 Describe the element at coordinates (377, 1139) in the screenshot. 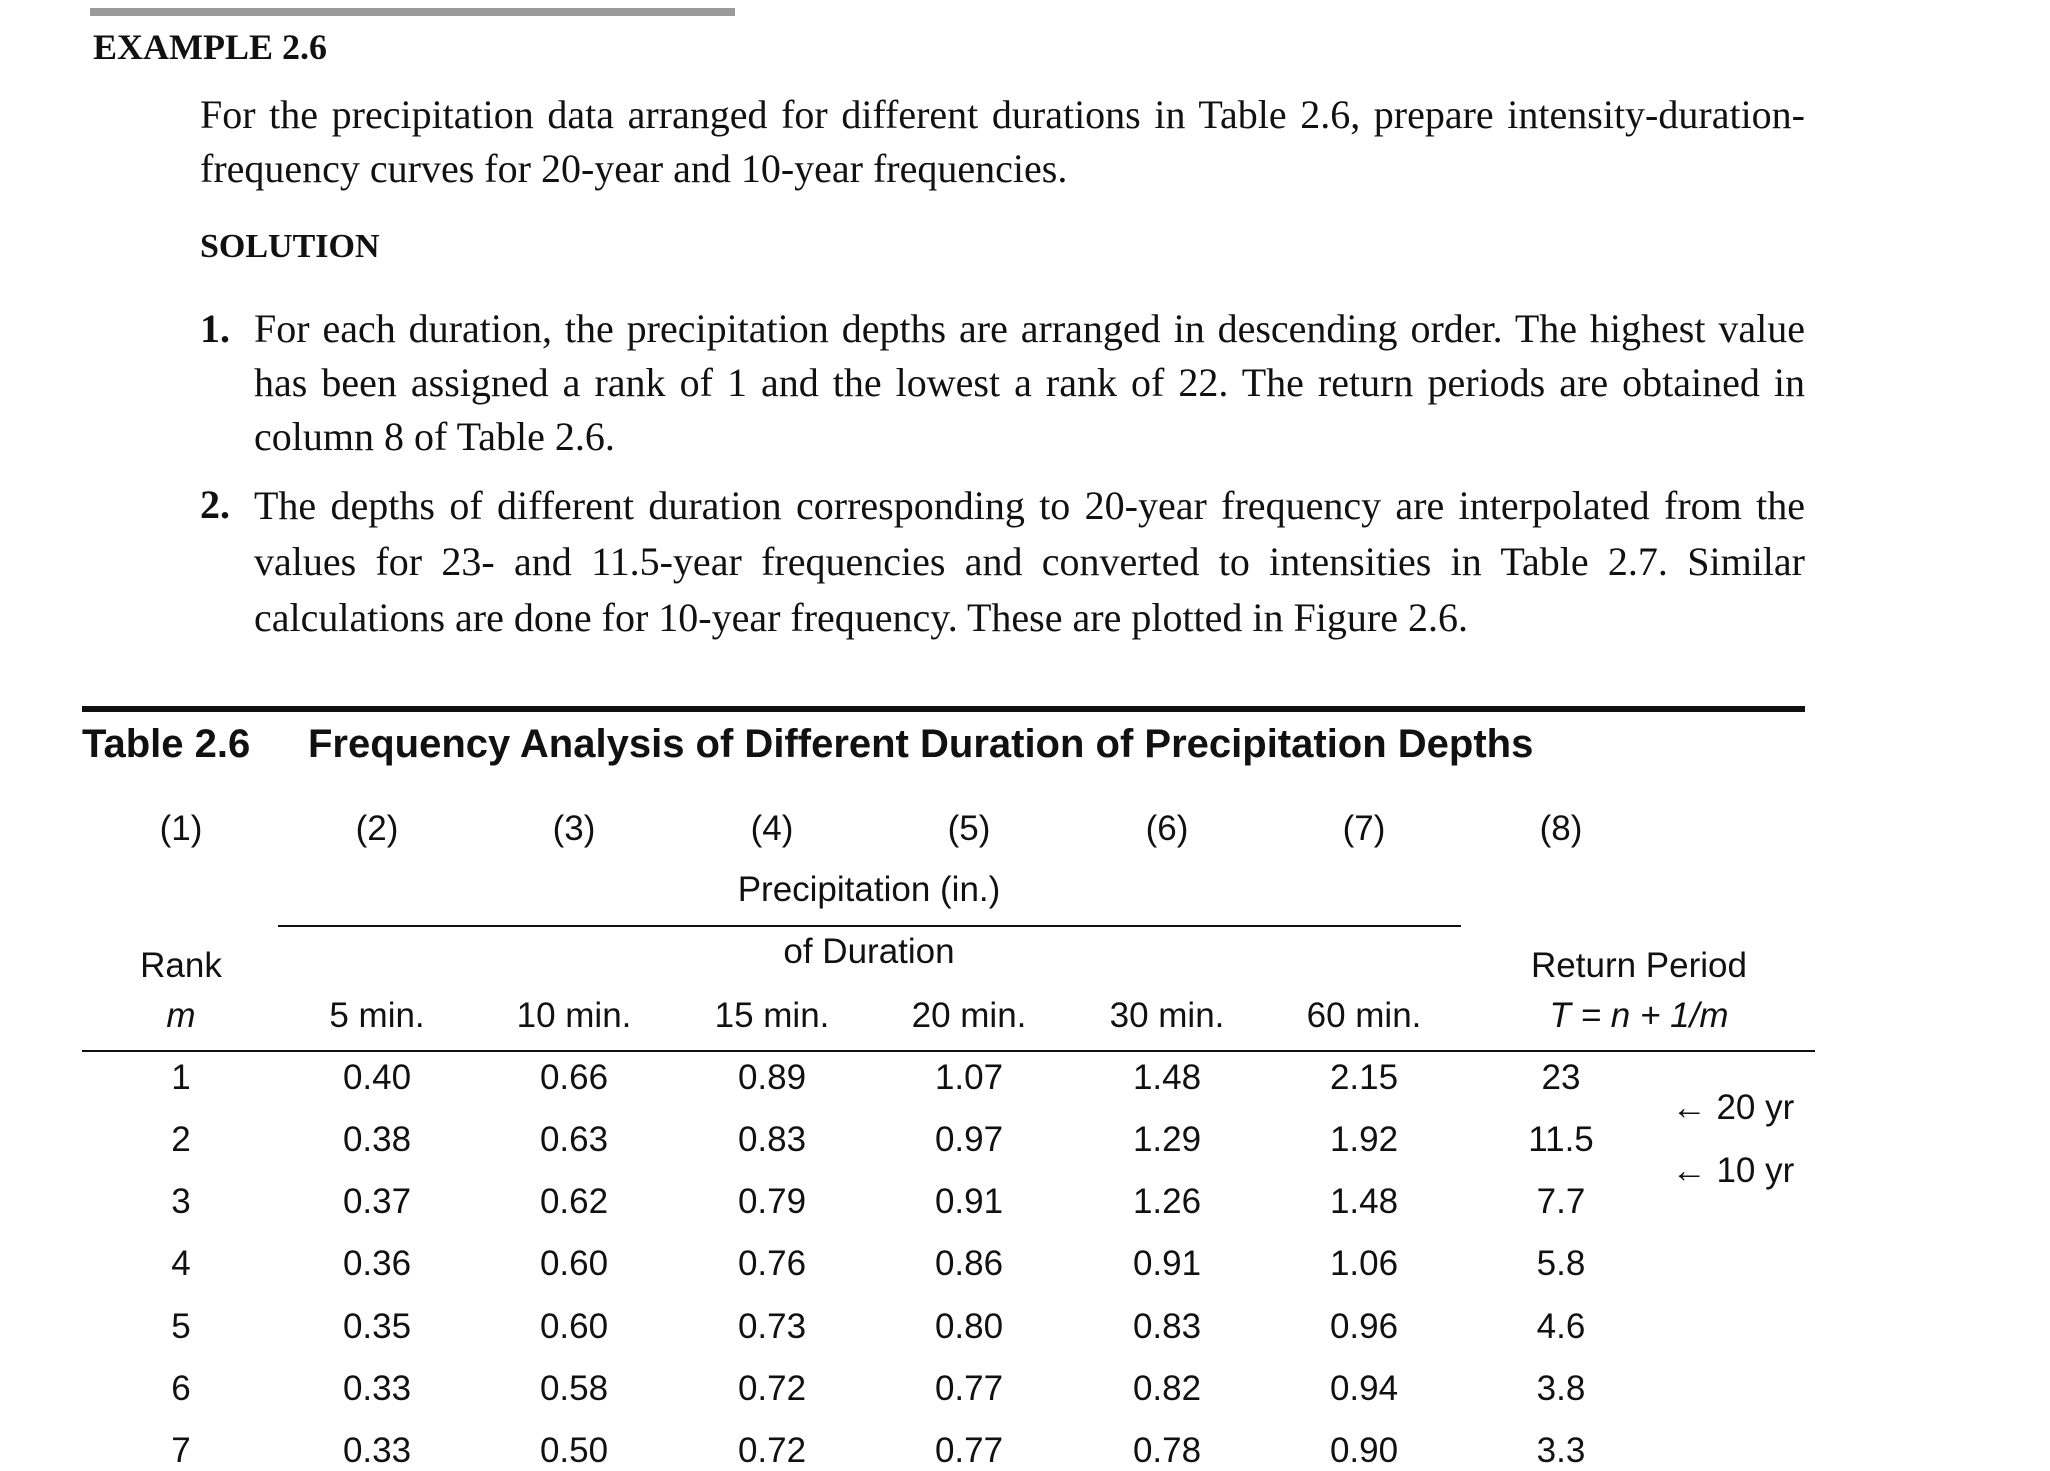

I see `table-cell: 0.38` at that location.